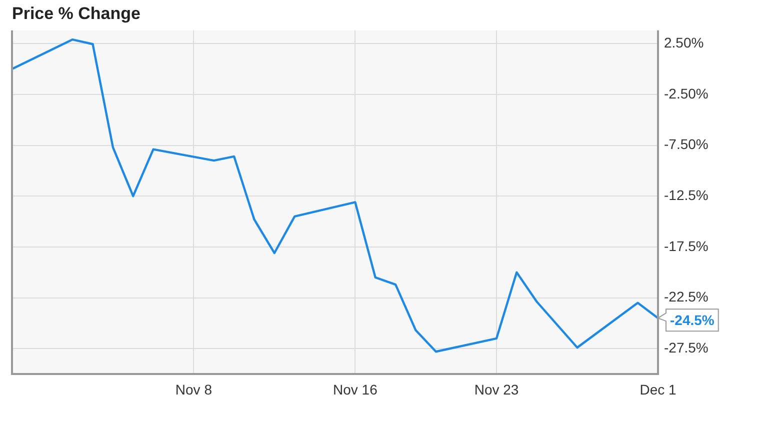  Describe the element at coordinates (193, 389) in the screenshot. I see `x-tick-label: Nov 8` at that location.